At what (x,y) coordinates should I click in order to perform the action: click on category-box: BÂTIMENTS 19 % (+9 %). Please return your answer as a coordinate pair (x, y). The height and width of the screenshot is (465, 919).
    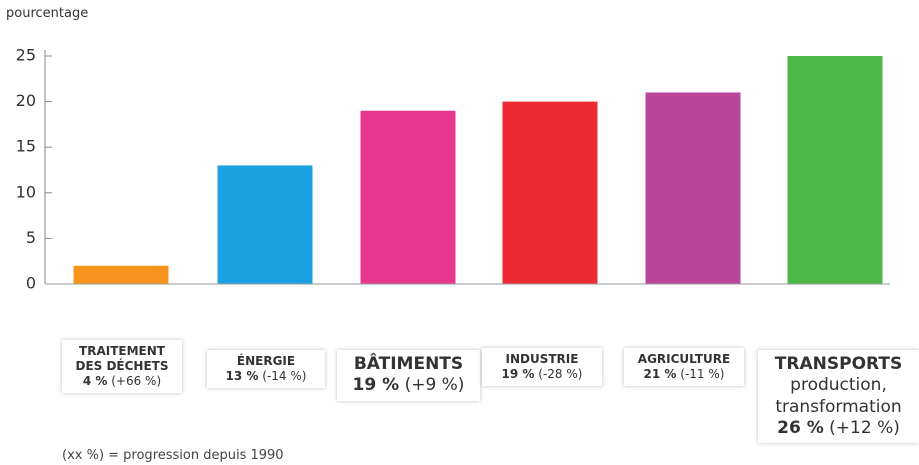
    Looking at the image, I should click on (408, 375).